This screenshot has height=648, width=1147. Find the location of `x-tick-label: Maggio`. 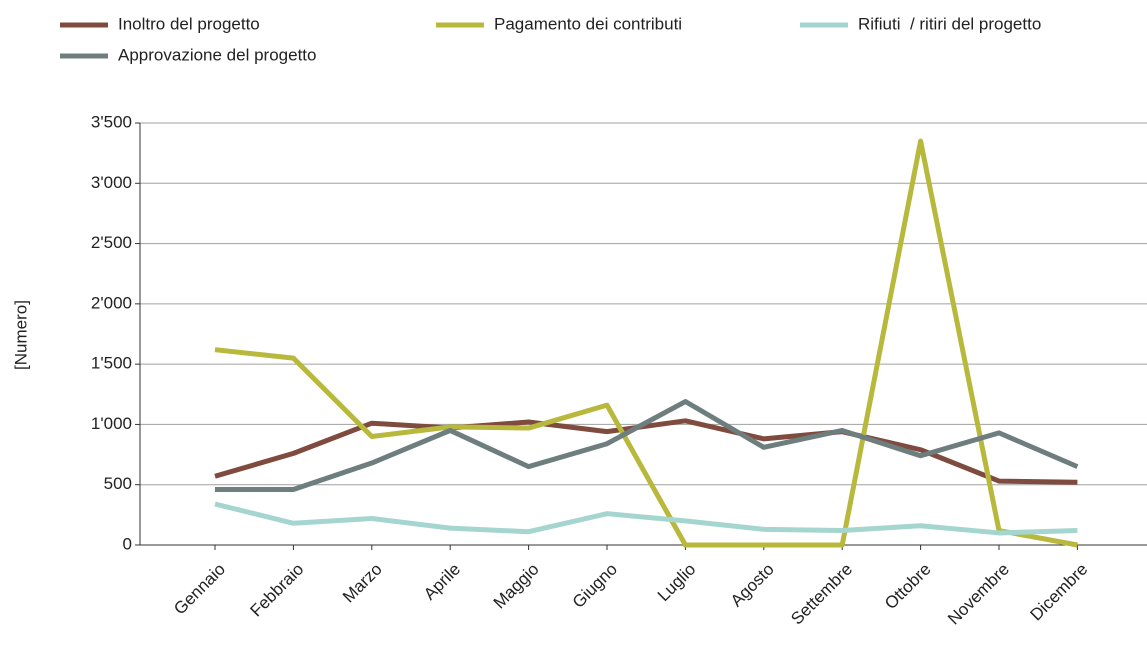

x-tick-label: Maggio is located at coordinates (516, 586).